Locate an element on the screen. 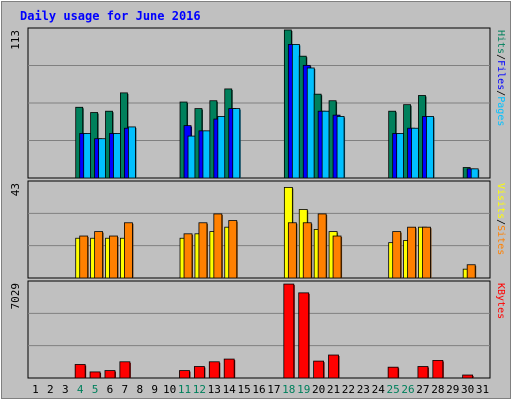  series-legend: Hits/Files/Pages is located at coordinates (500, 78).